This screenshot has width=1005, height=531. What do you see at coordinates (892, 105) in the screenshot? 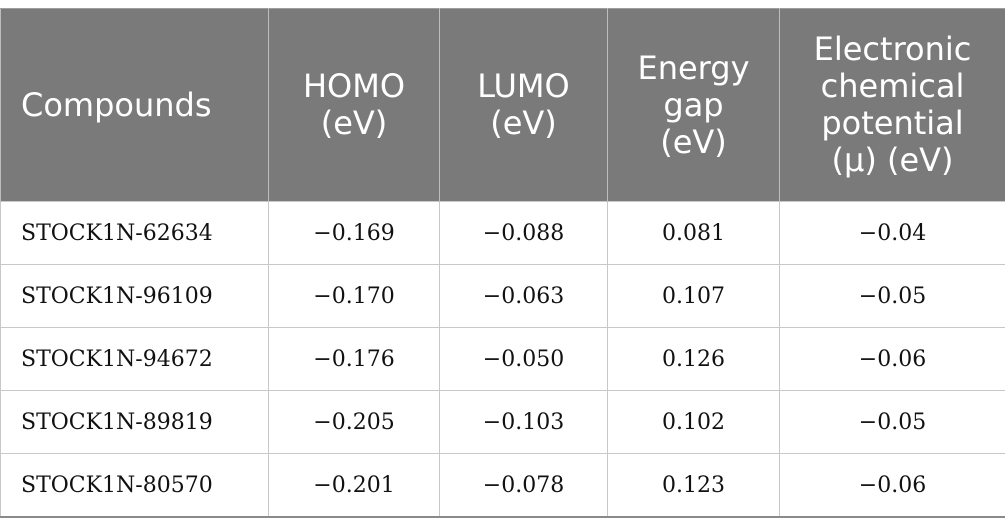
I see `header-chemical-potential: Electronic chemical potential (μ) (eV)` at bounding box center [892, 105].